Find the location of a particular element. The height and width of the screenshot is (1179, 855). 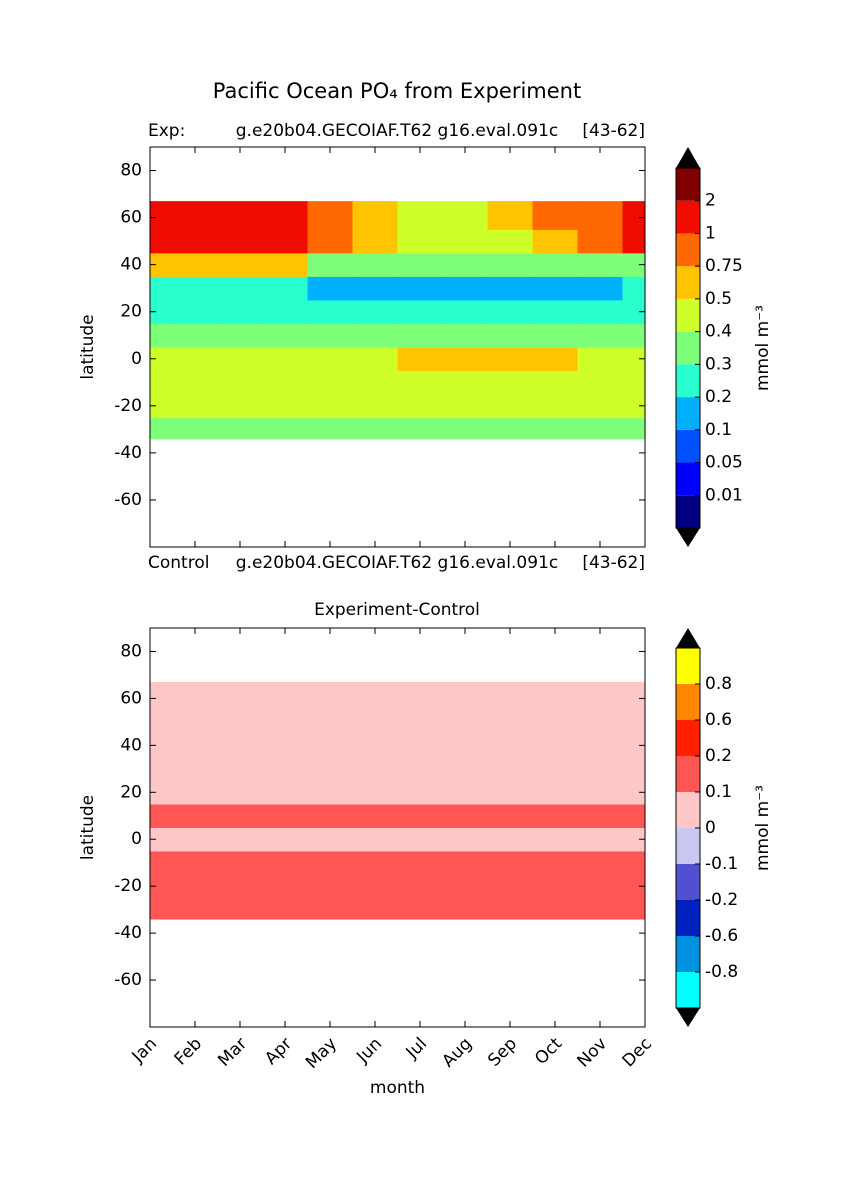

colorbar-tick-label: 0.75 is located at coordinates (724, 266).